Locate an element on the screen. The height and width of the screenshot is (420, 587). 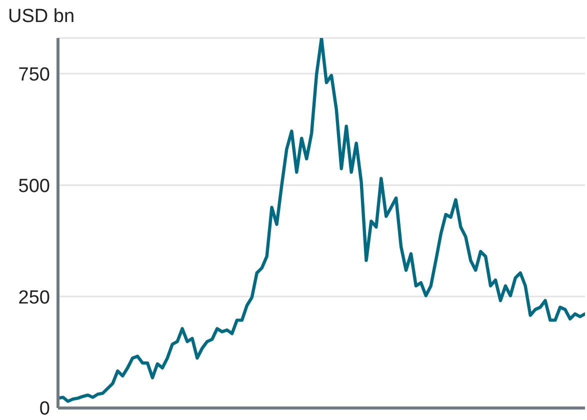
y-tick-label: 0 is located at coordinates (44, 409).